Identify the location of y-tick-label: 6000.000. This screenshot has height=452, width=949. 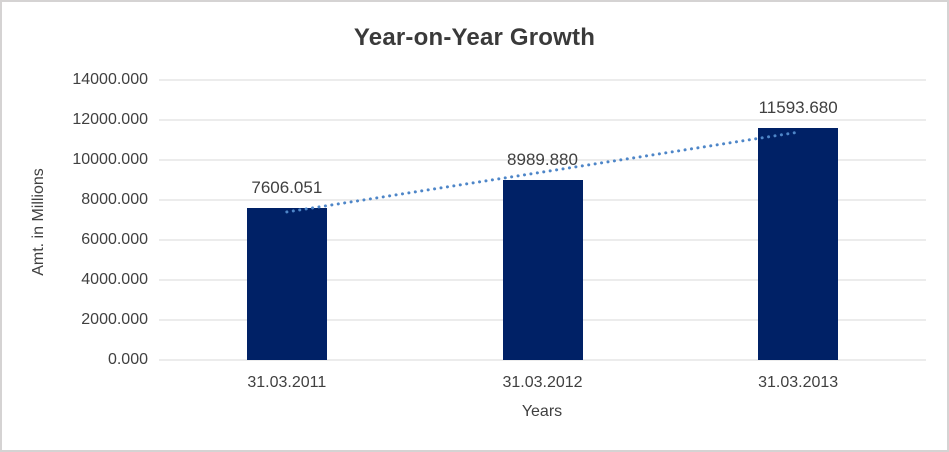
(114, 239).